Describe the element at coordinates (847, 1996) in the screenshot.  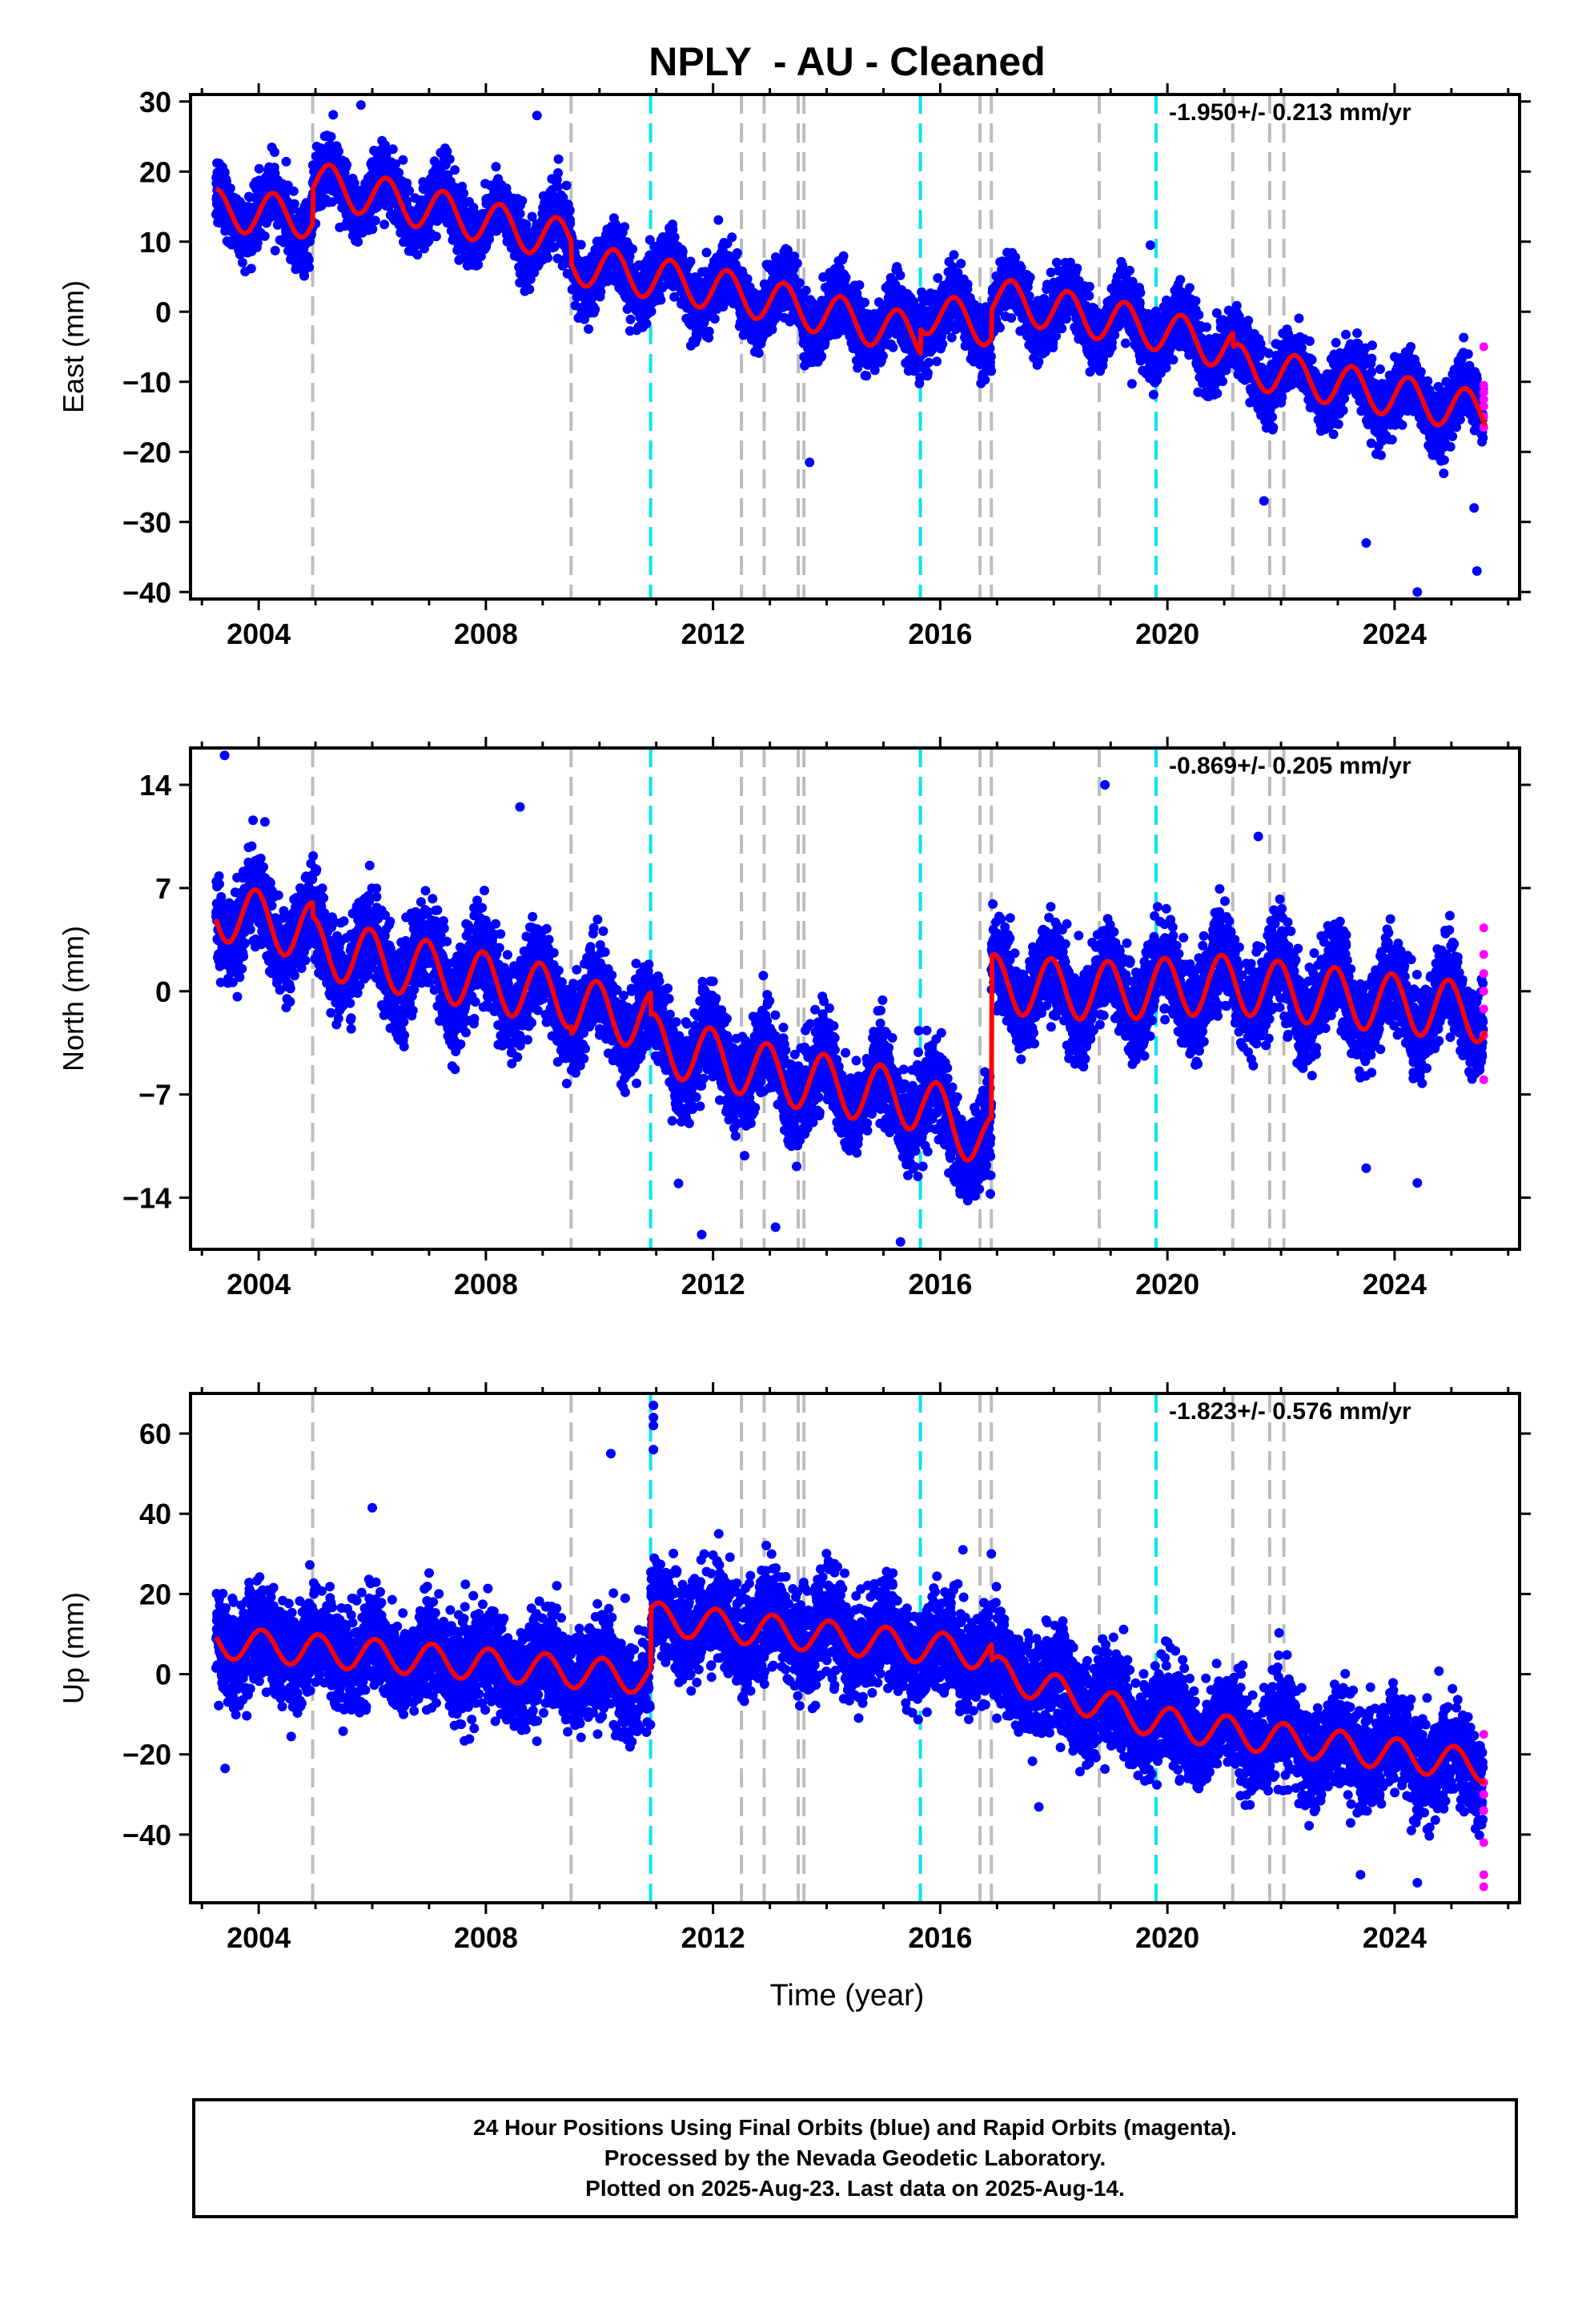
I see `x-axis-label: Time (year)` at that location.